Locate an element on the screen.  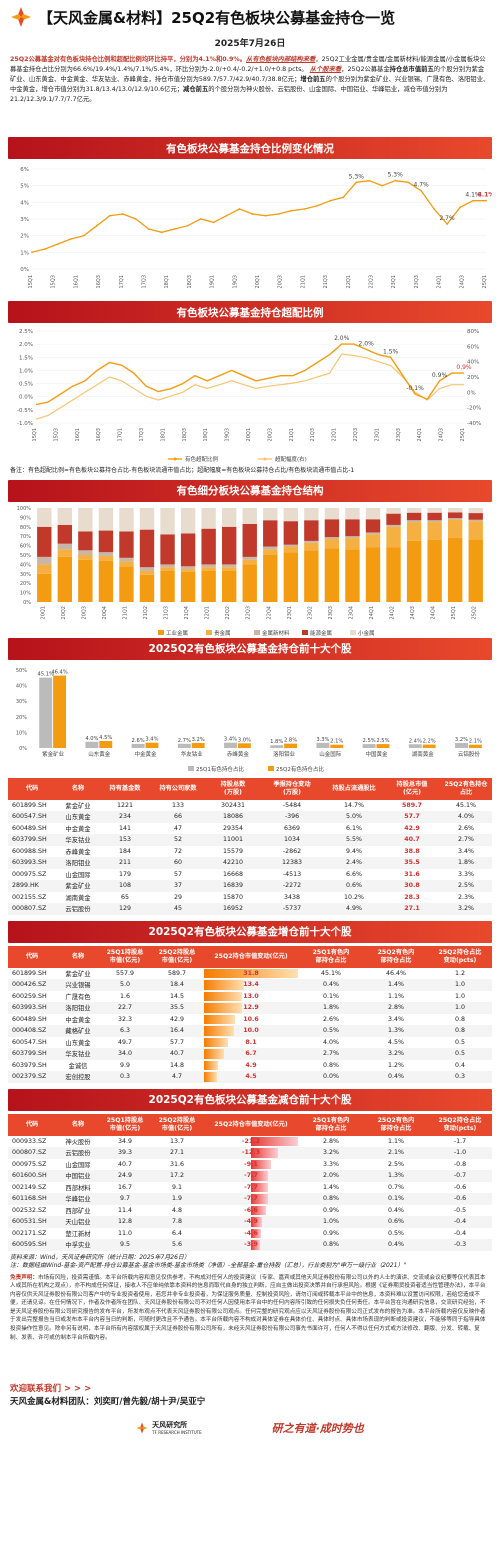
table-cell: 37 is located at coordinates (178, 886).